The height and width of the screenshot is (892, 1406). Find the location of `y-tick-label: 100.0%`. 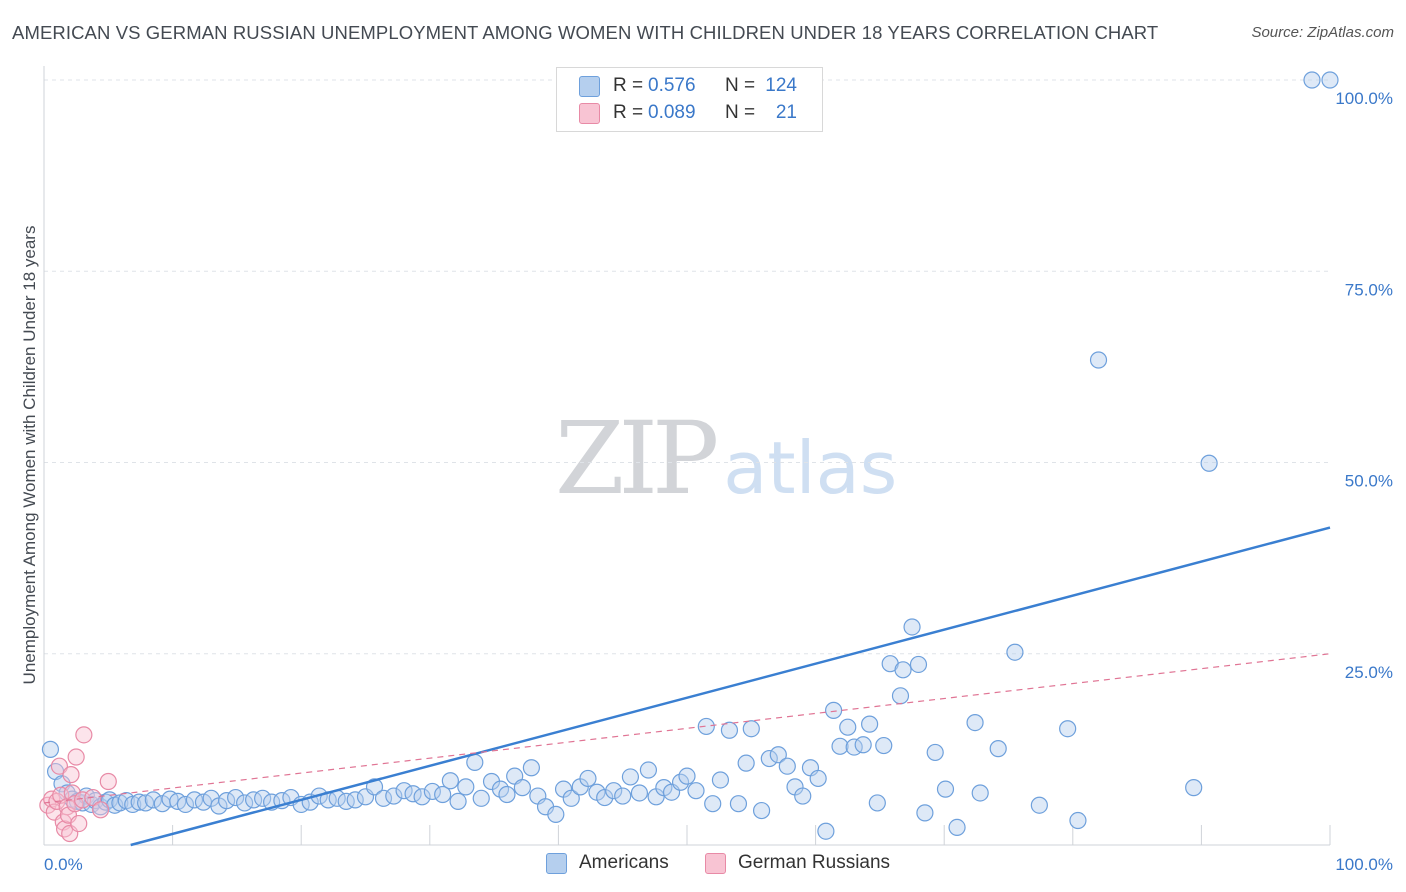

y-tick-label: 100.0% is located at coordinates (1364, 98).